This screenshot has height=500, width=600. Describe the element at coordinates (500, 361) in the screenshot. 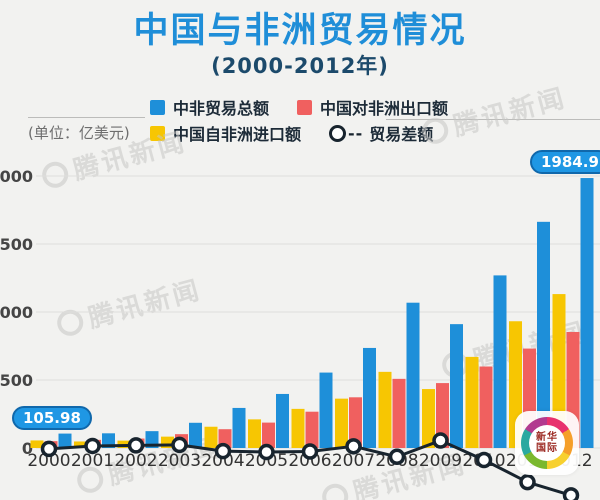

I see `bar-total-2010` at that location.